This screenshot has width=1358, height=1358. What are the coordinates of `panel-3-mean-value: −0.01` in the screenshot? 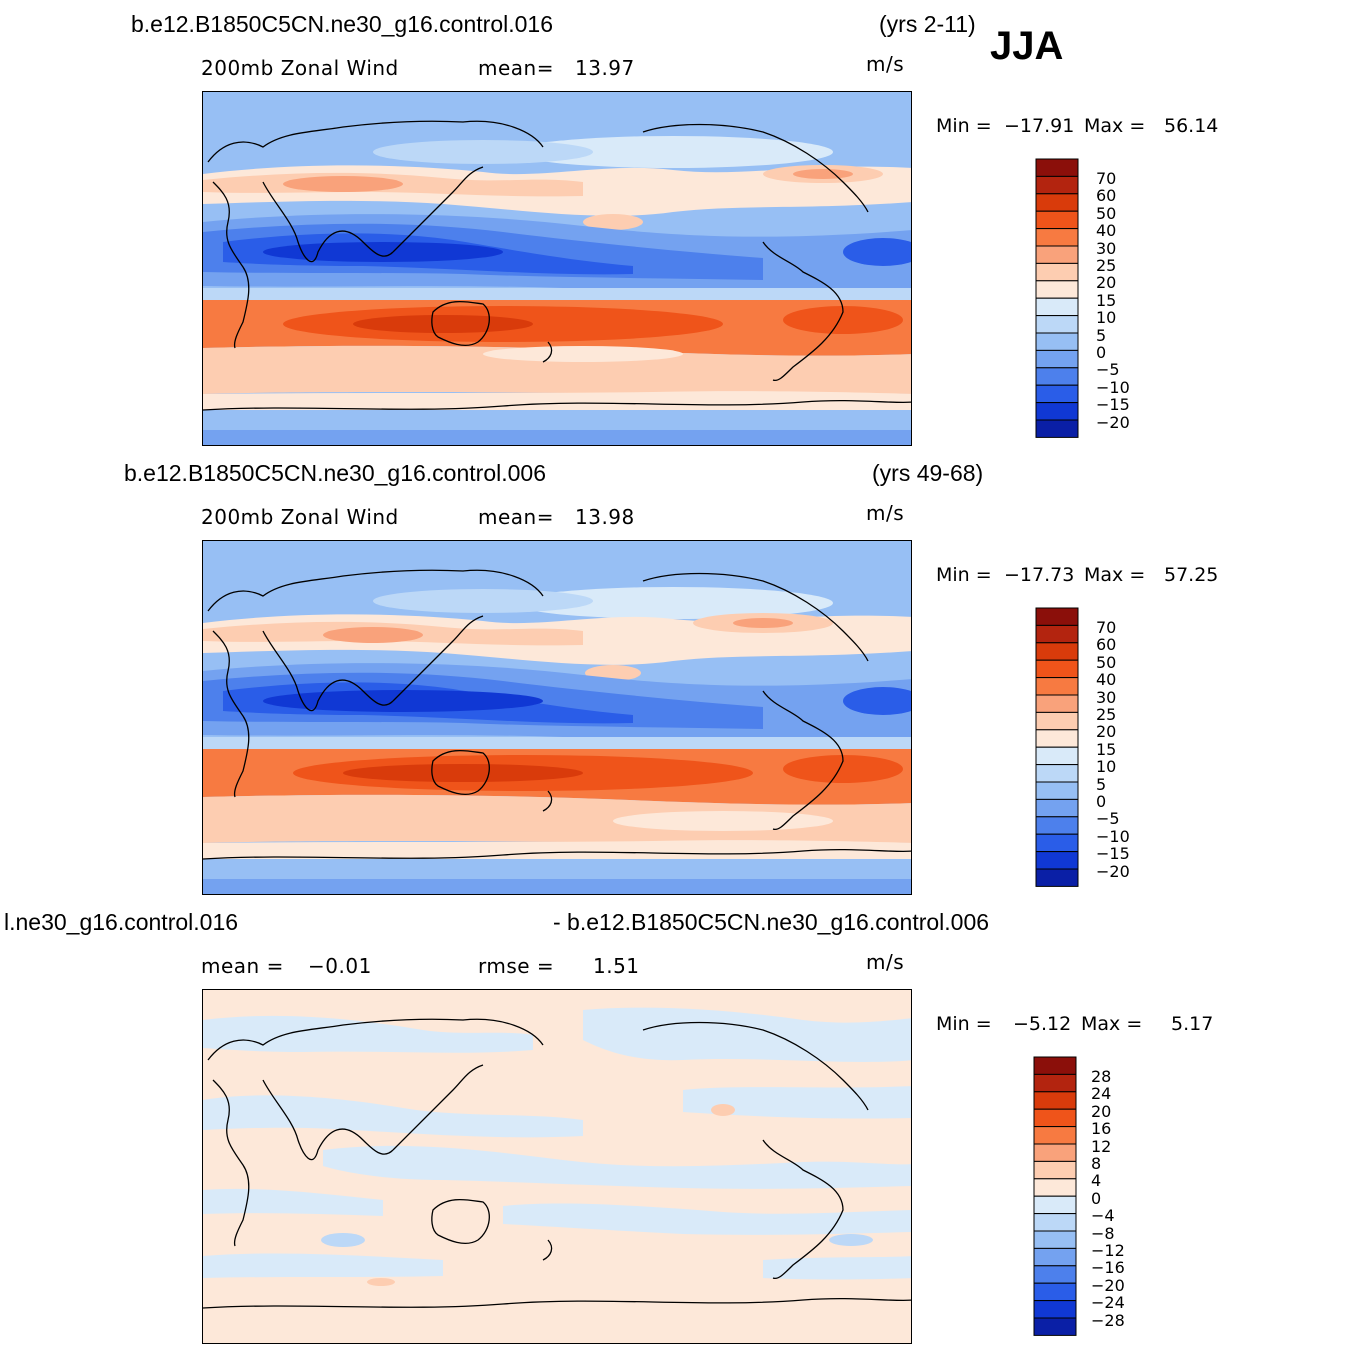 It's located at (340, 966).